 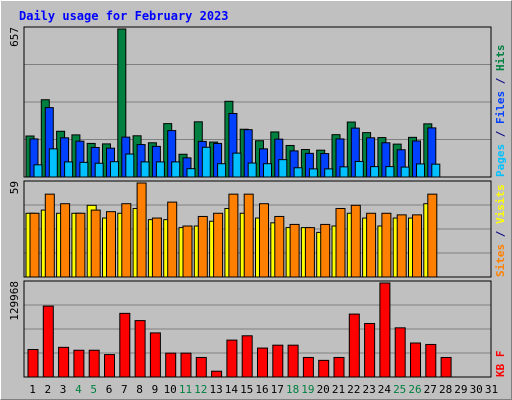 I want to click on chart-title: Daily usage for February 2023, so click(x=124, y=16).